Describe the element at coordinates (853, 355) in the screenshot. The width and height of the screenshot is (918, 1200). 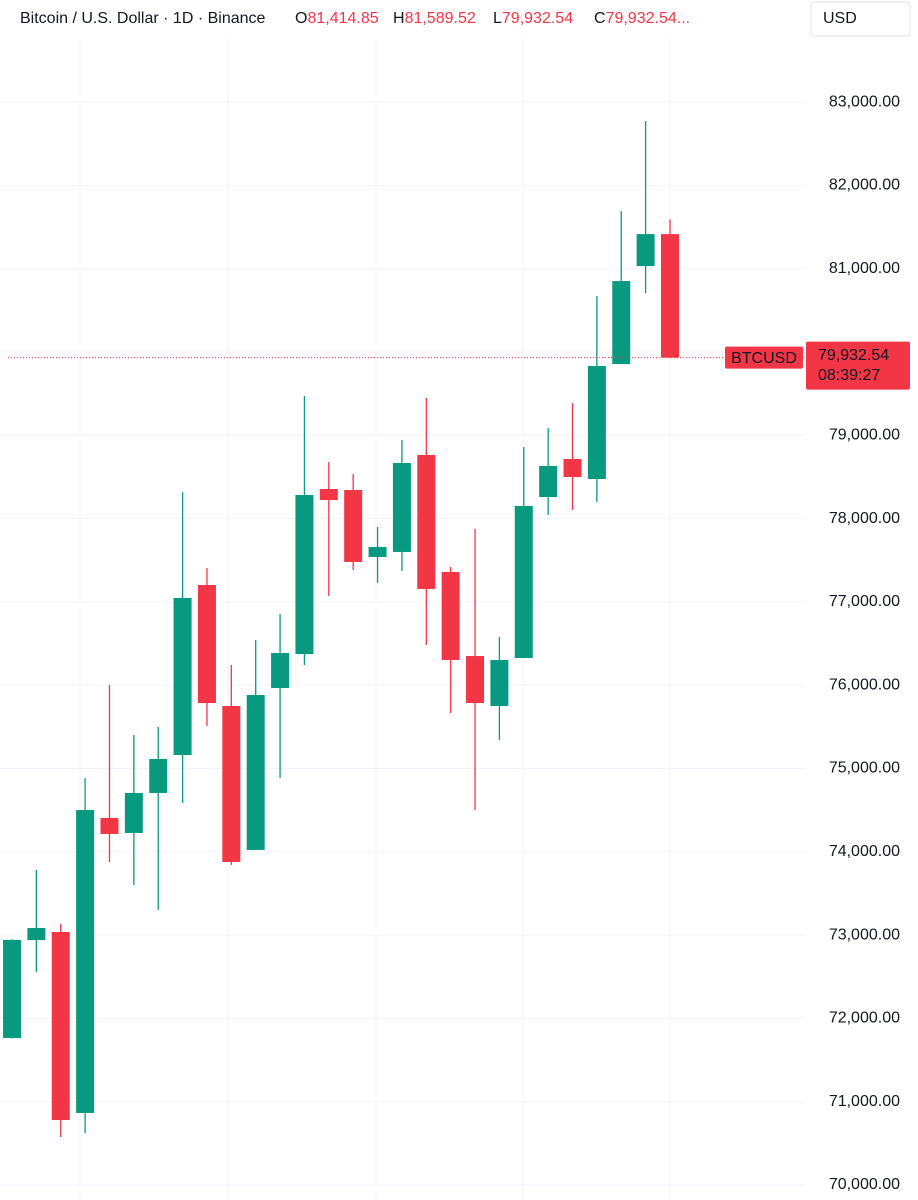
I see `price-tag: 79,932.54` at that location.